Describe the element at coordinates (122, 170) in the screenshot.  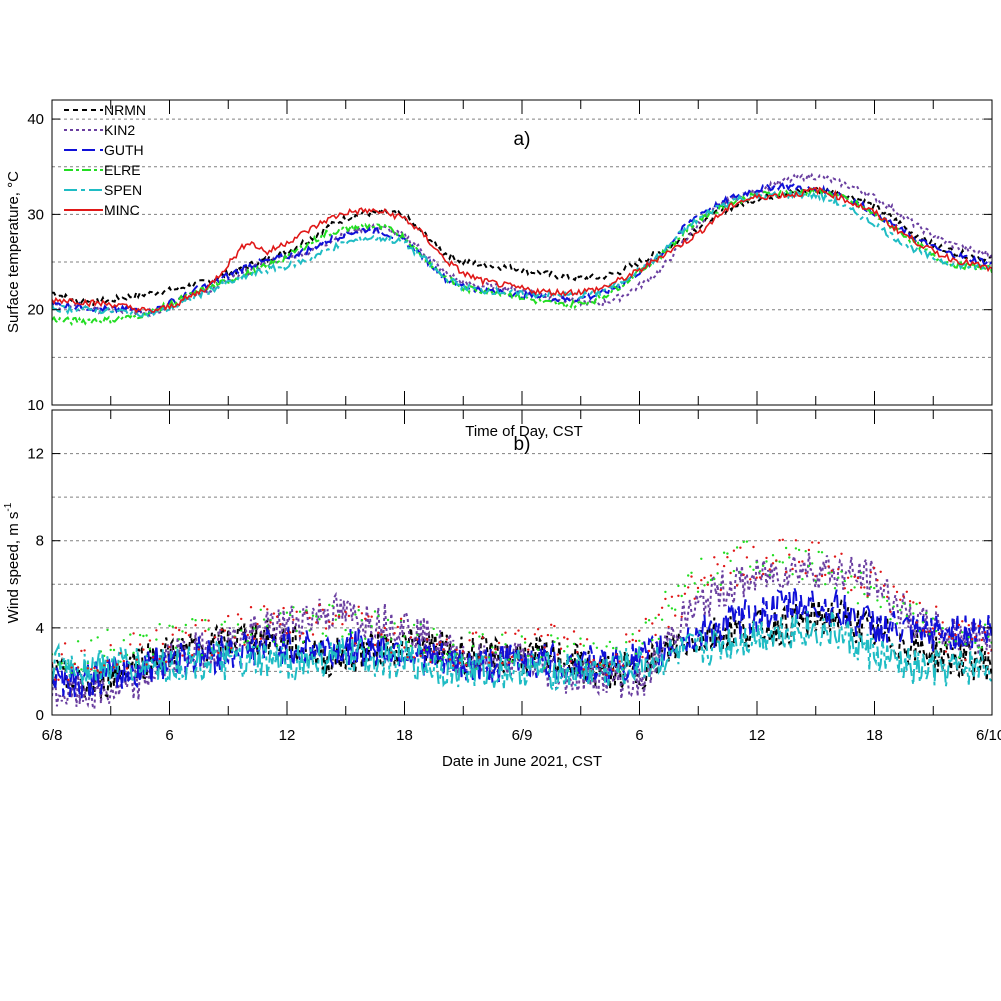
I see `legend-label-elre: ELRE` at that location.